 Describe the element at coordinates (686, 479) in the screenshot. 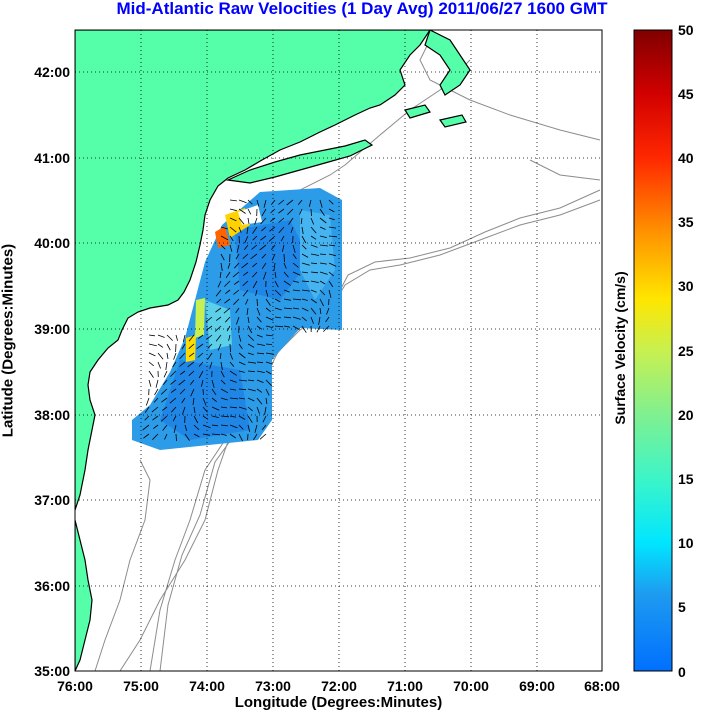

I see `colorbar-tick-label: 15` at that location.